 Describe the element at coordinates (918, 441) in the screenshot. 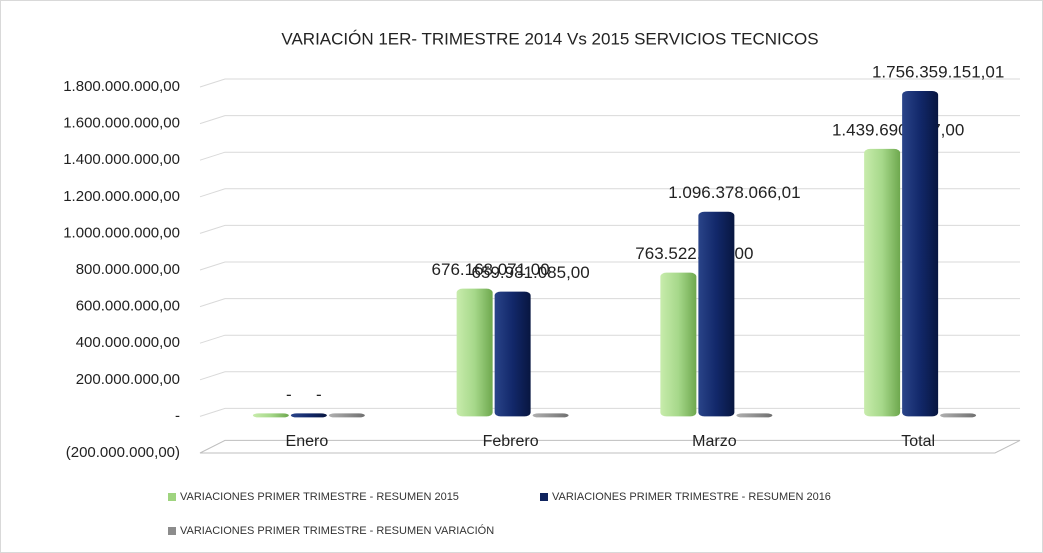

I see `x-tick-label: Total` at that location.